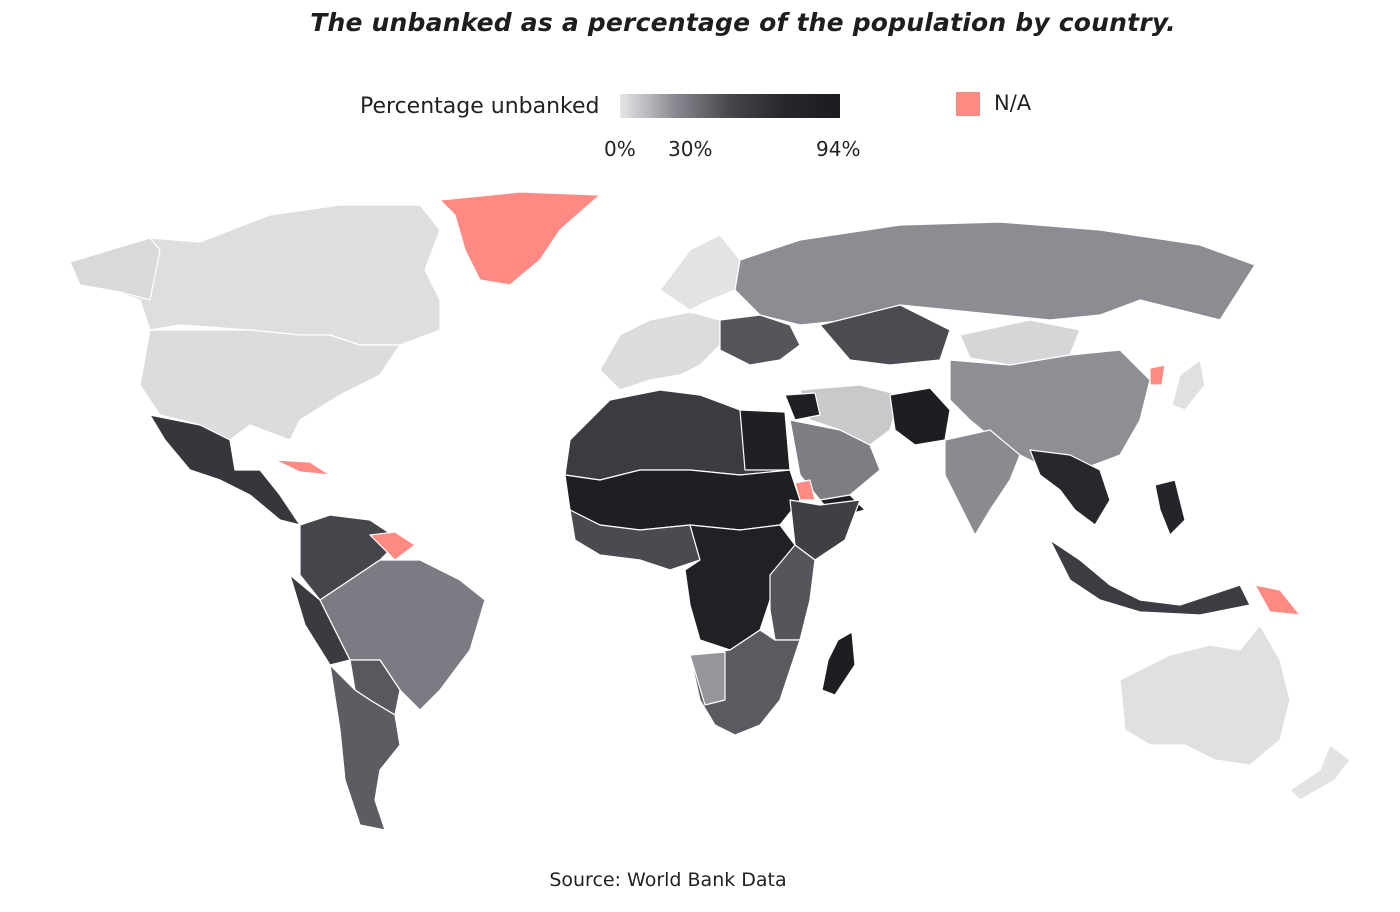 The image size is (1400, 912). I want to click on region-kazakhstan, so click(885, 335).